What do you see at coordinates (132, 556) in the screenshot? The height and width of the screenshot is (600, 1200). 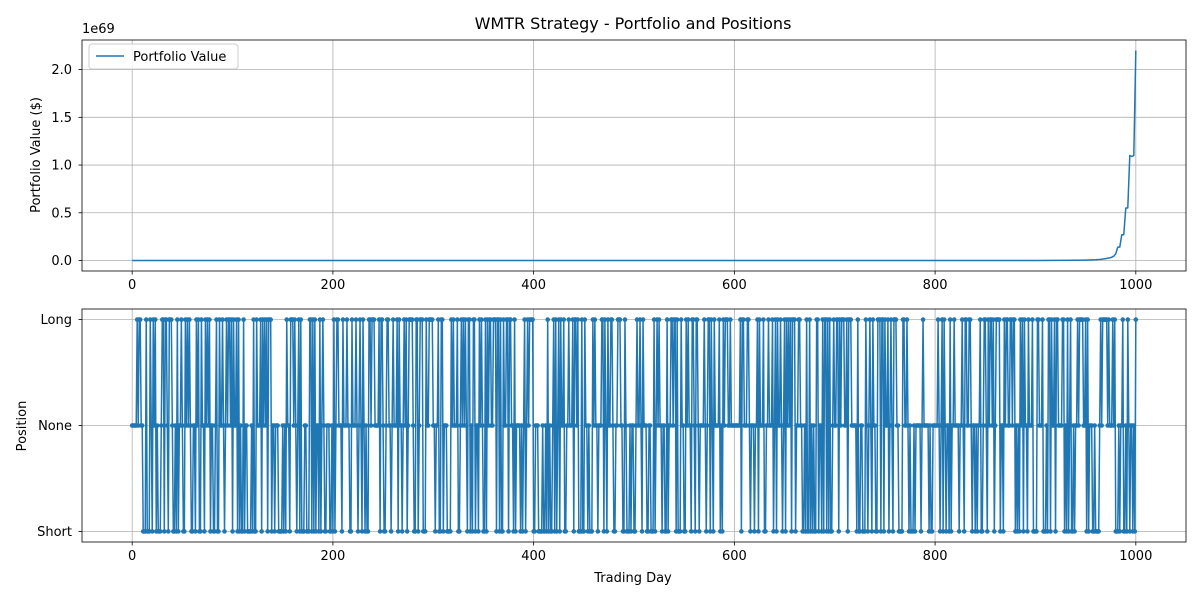 I see `bottom-x-tick-label: 0` at bounding box center [132, 556].